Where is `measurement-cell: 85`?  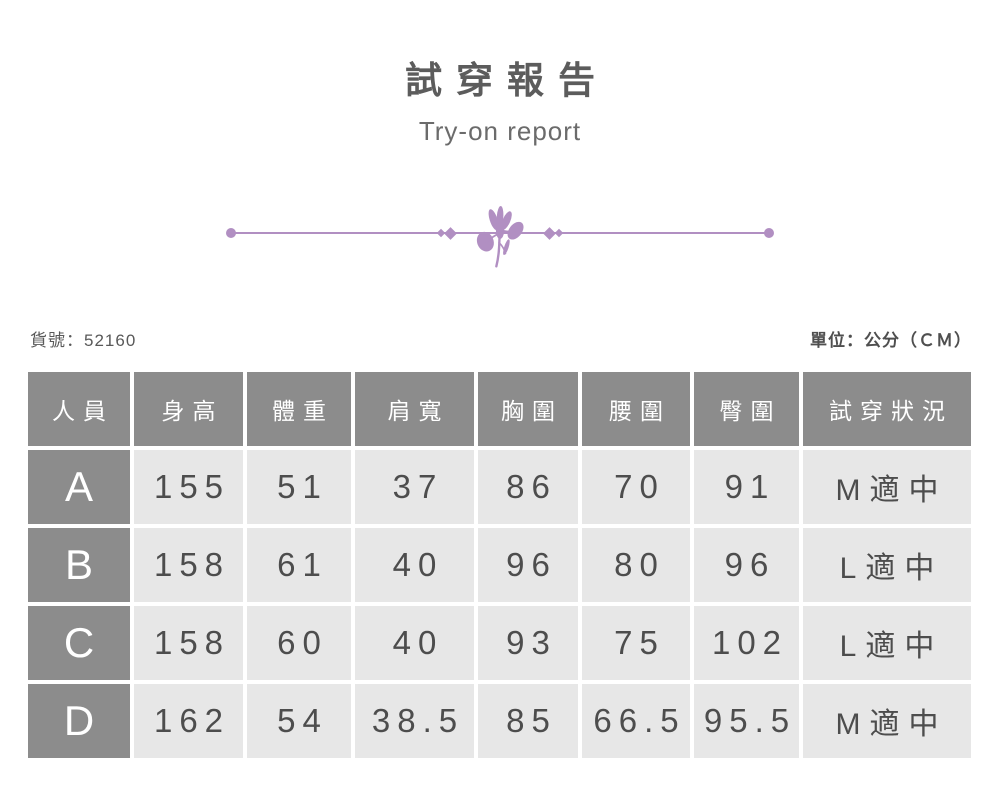 measurement-cell: 85 is located at coordinates (528, 721).